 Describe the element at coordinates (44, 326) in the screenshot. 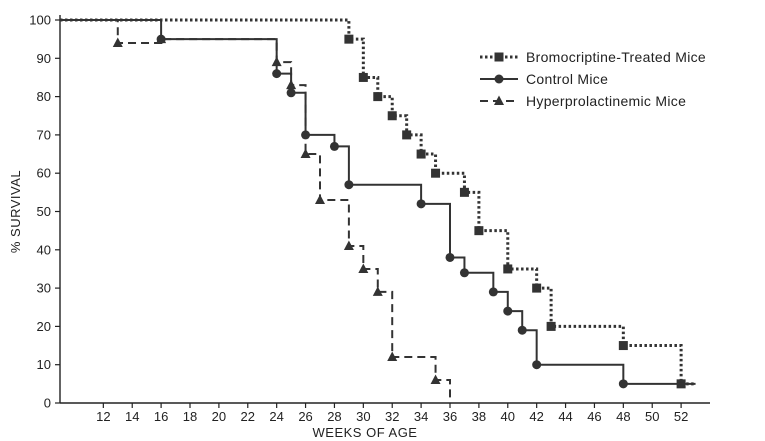

I see `y-tick-label: 20` at that location.